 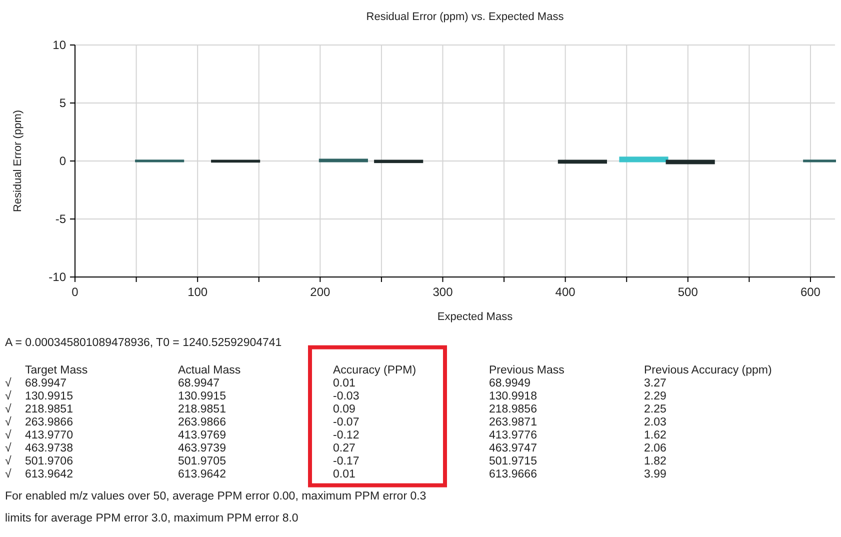 I want to click on x-tick-label: 300, so click(x=443, y=292).